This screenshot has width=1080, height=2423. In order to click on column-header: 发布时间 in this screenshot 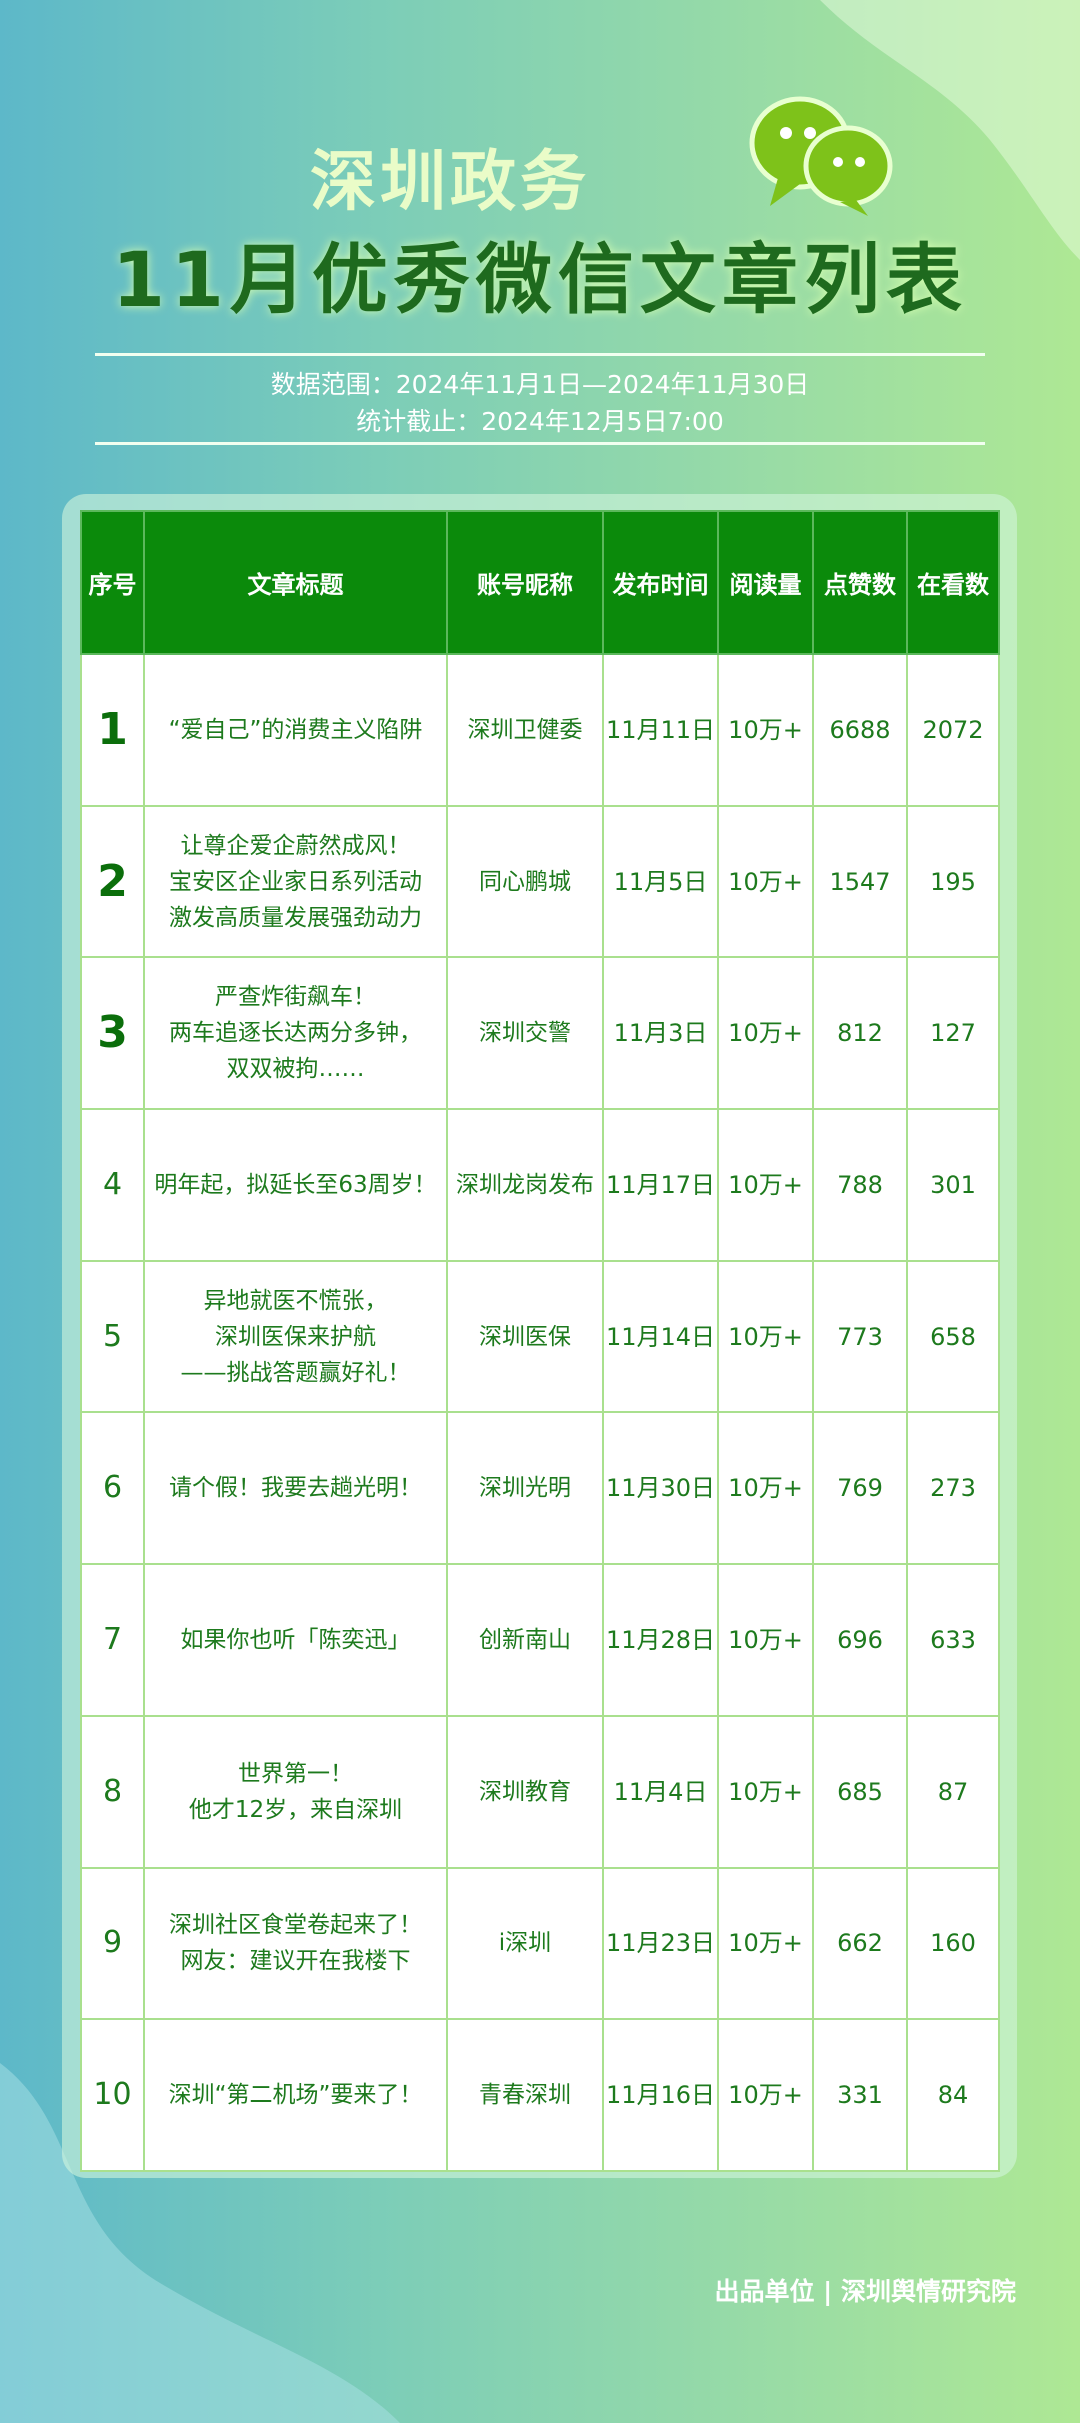, I will do `click(660, 582)`.